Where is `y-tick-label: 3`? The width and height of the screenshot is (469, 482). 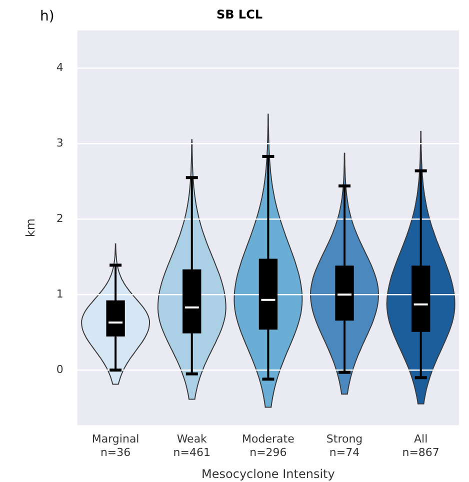 y-tick-label: 3 is located at coordinates (60, 143).